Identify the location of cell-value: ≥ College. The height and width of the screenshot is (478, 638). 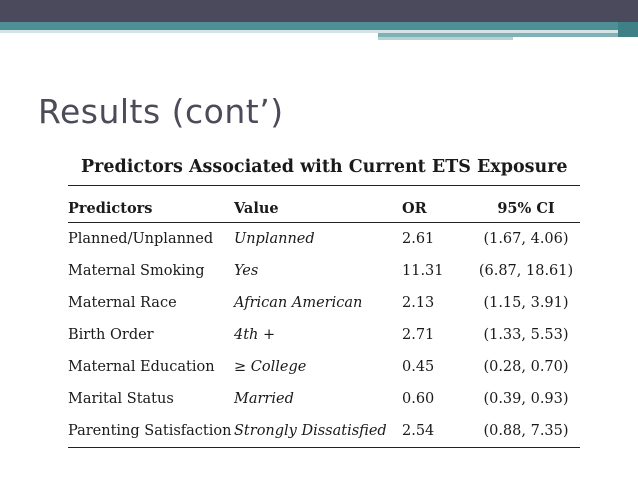
(270, 367).